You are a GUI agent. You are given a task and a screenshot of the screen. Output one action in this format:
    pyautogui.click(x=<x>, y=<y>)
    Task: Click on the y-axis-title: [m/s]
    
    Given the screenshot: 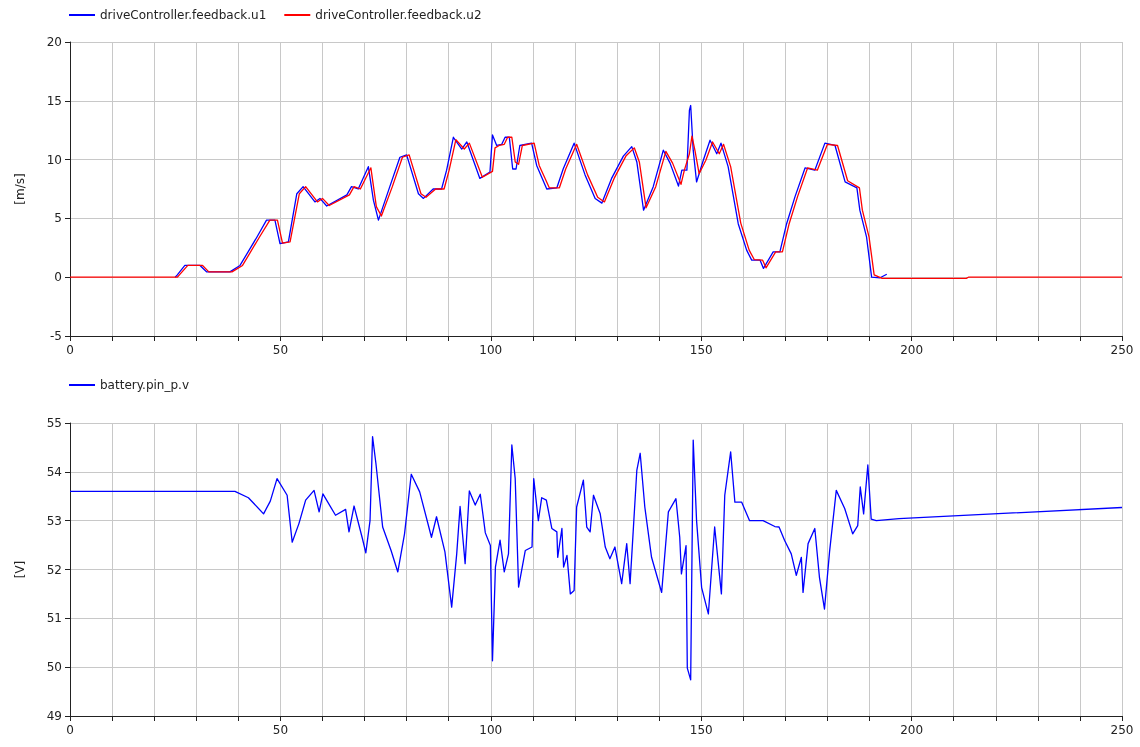 What is the action you would take?
    pyautogui.click(x=20, y=189)
    